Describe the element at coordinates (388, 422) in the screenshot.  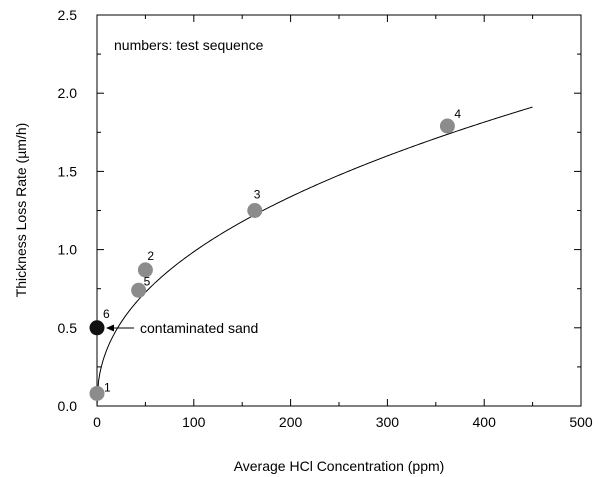
I see `x-tick-label: 300` at that location.